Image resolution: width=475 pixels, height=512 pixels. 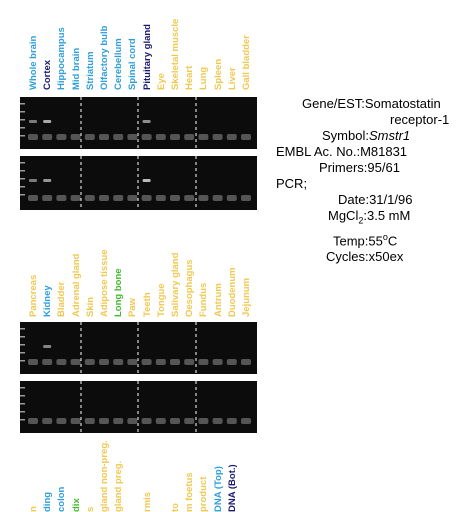 I want to click on symbol-value: Smstr1, so click(x=389, y=135).